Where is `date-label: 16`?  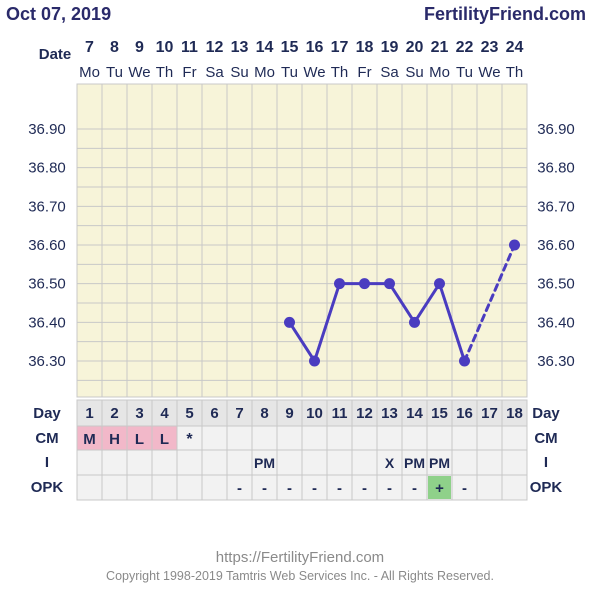 date-label: 16 is located at coordinates (315, 47).